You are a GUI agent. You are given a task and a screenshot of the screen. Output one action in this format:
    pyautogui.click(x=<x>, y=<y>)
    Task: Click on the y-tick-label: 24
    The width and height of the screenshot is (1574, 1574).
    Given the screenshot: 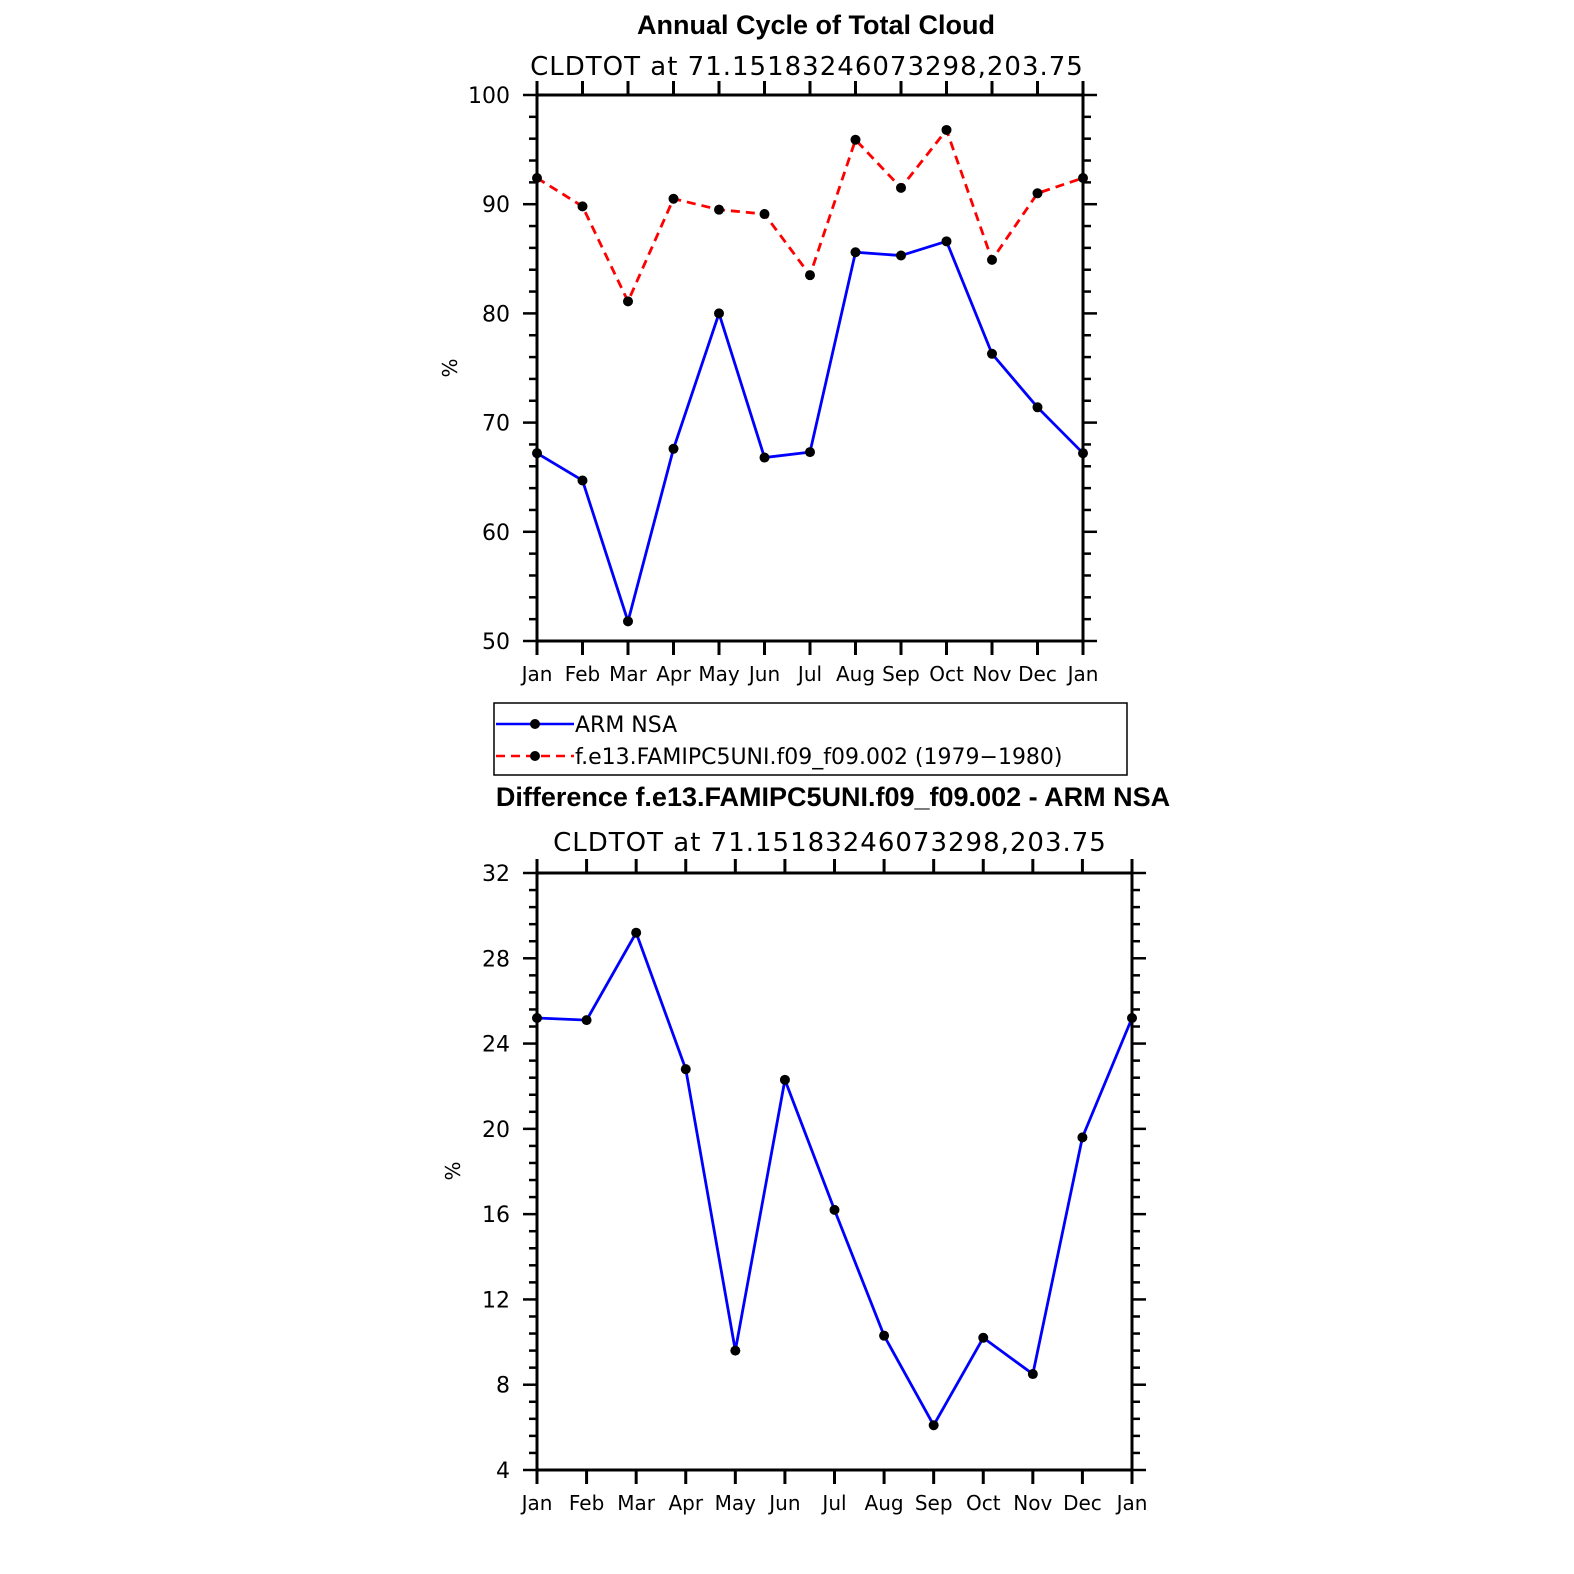 What is the action you would take?
    pyautogui.click(x=496, y=1045)
    